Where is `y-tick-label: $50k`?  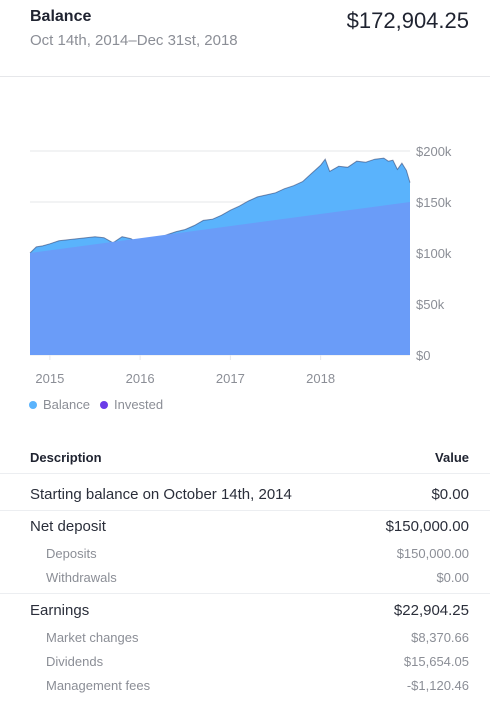
y-tick-label: $50k is located at coordinates (430, 304).